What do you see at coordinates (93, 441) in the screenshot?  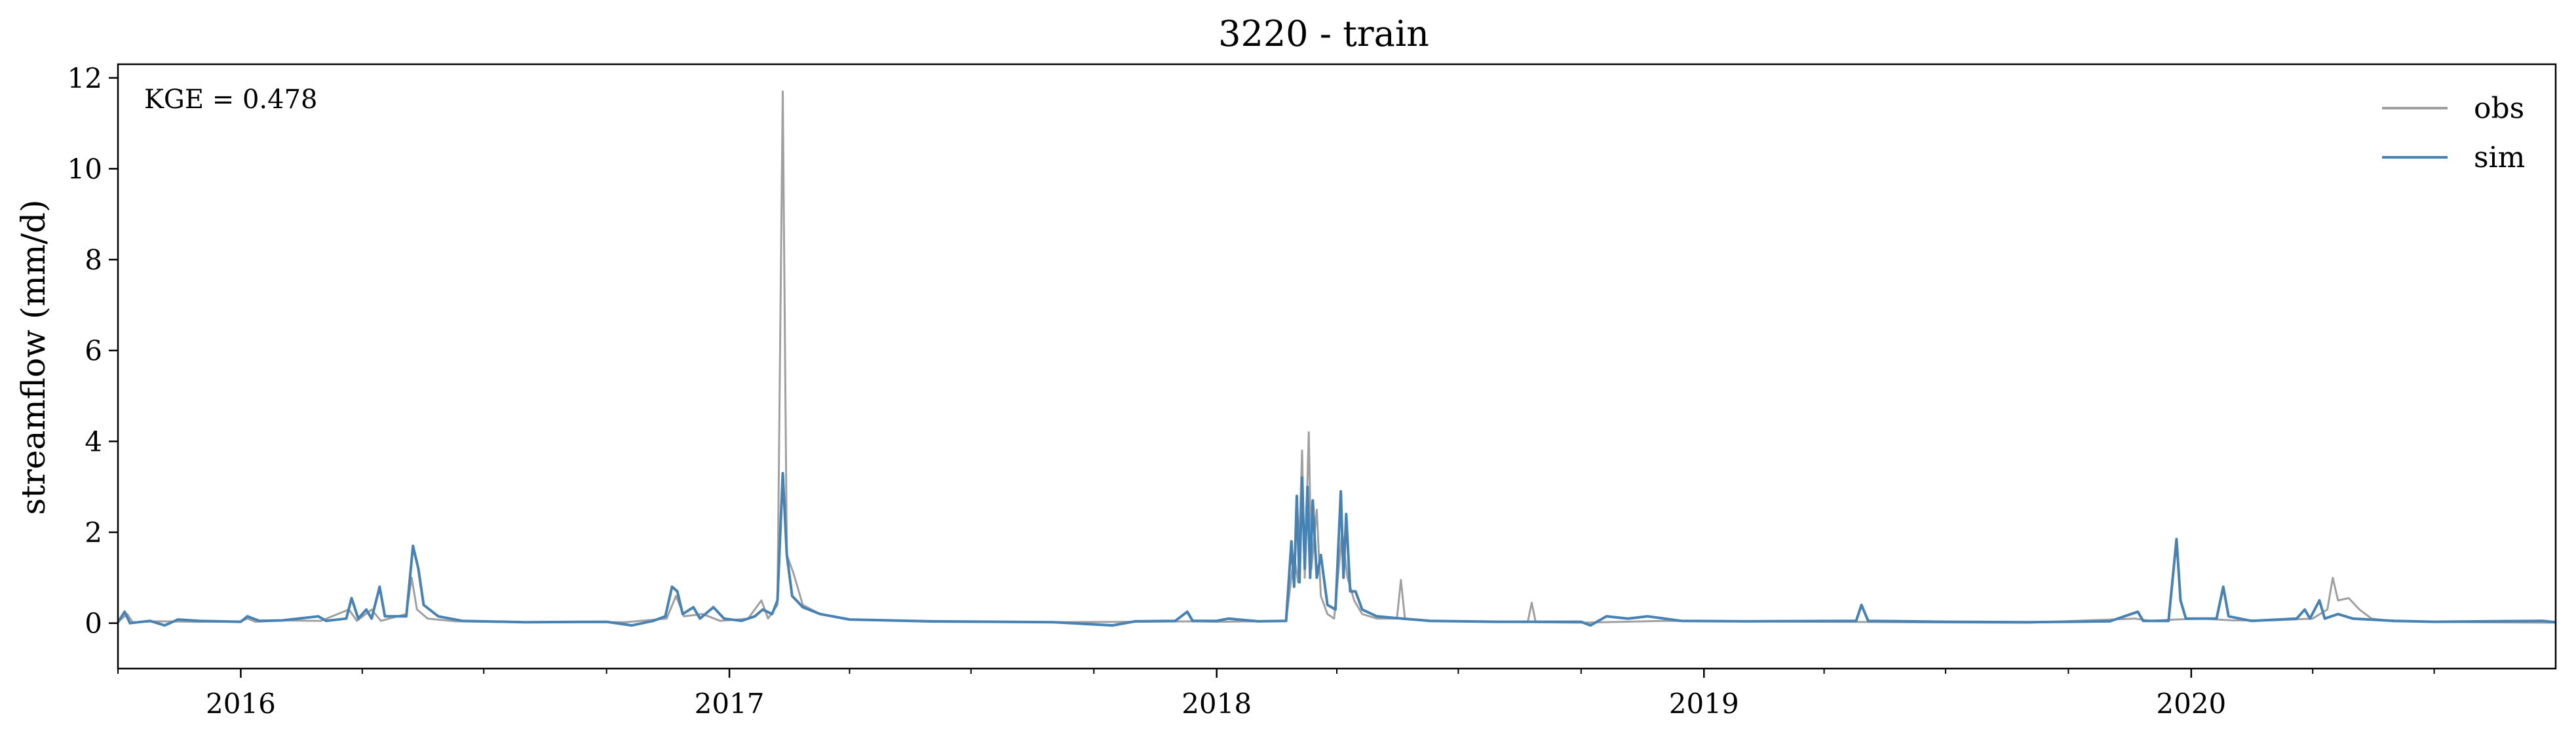 I see `y-tick-label: 4` at bounding box center [93, 441].